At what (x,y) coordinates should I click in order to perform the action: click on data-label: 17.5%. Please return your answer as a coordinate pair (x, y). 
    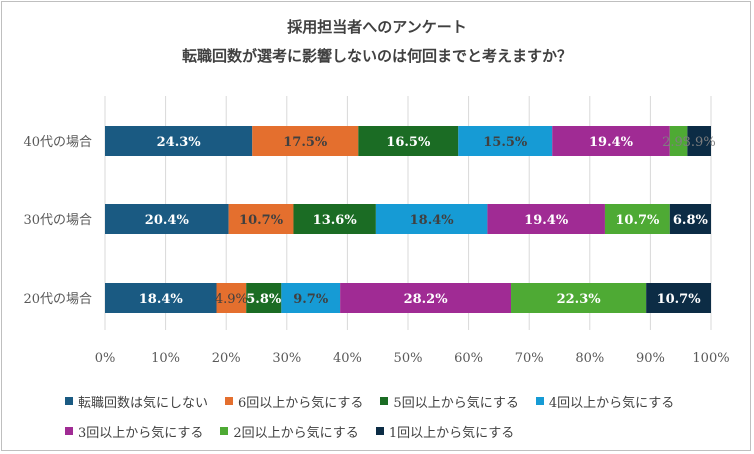
    Looking at the image, I should click on (305, 142).